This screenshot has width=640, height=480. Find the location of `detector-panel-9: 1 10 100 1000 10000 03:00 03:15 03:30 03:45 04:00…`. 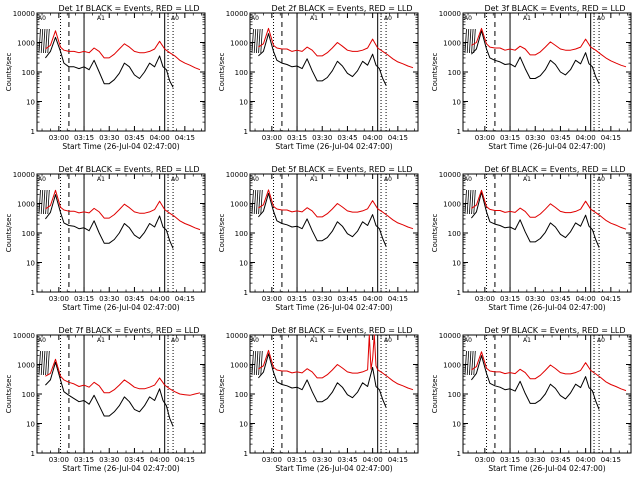

detector-panel-9: 1 10 100 1000 10000 03:00 03:15 03:30 03:45 04:00… is located at coordinates (531, 399).